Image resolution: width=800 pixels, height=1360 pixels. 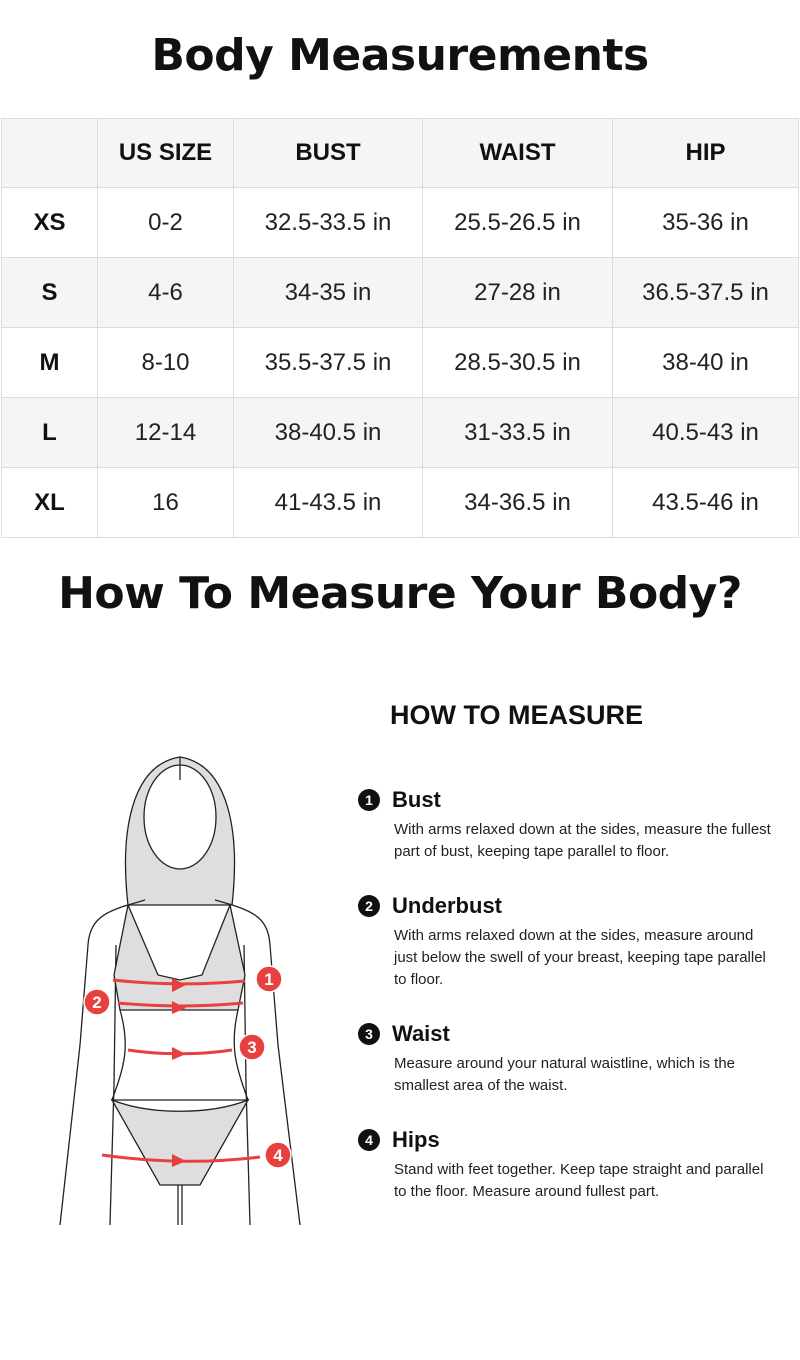 What do you see at coordinates (369, 906) in the screenshot?
I see `number-2-icon: 2` at bounding box center [369, 906].